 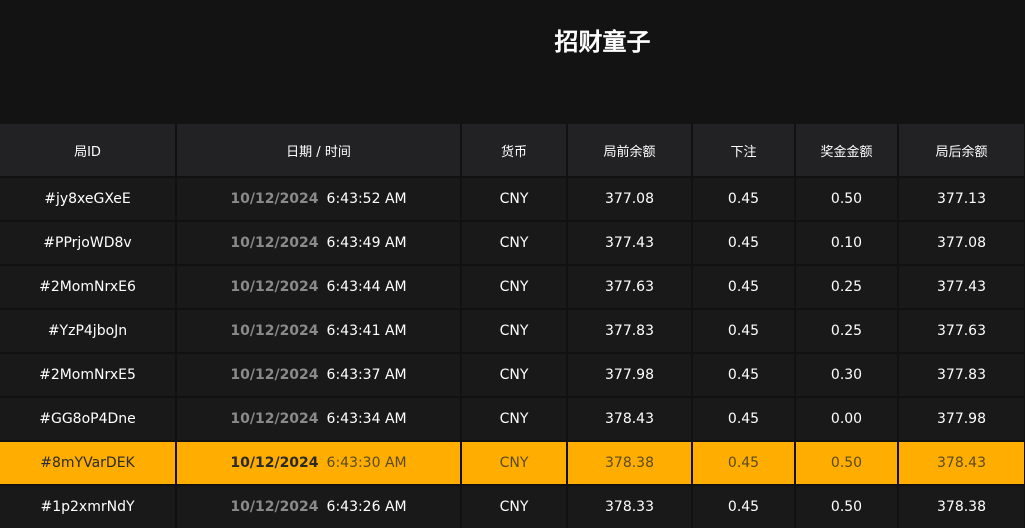 I want to click on date-time: 10/12/2024 6:43:26 AM, so click(x=319, y=506).